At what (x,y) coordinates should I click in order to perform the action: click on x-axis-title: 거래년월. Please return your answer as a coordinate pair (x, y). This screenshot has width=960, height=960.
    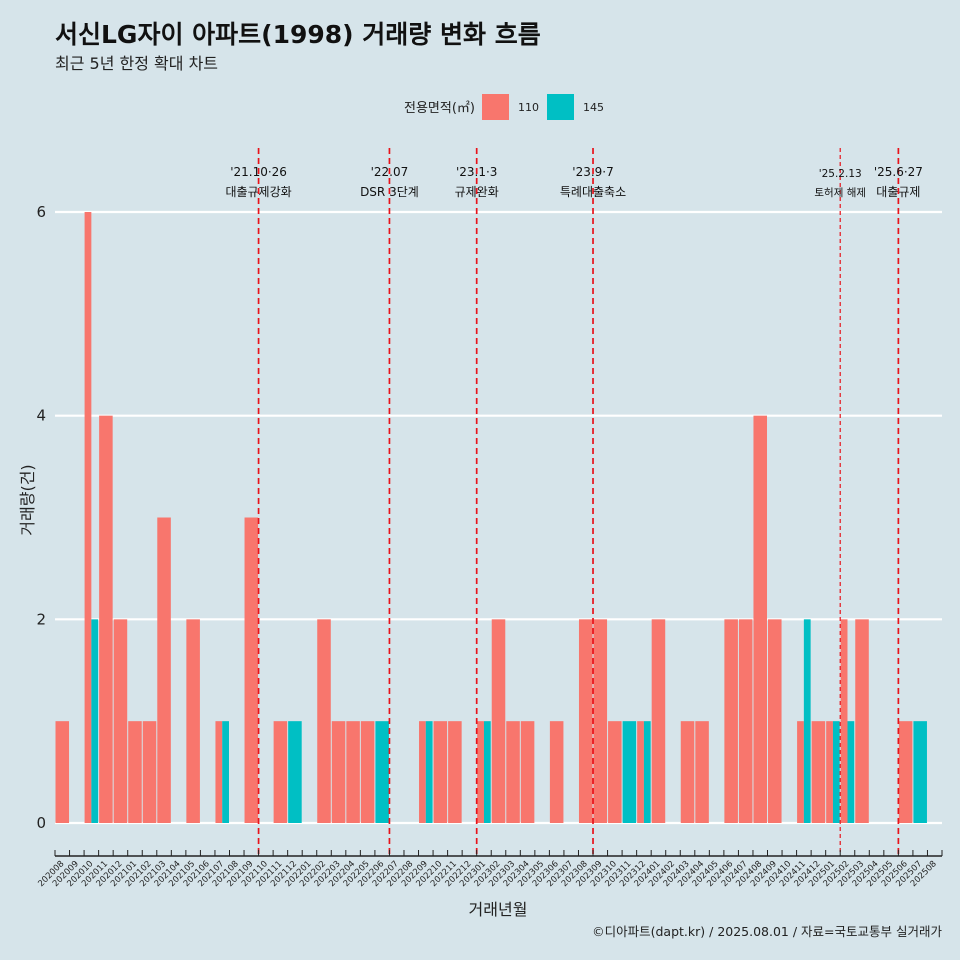
    Looking at the image, I should click on (498, 909).